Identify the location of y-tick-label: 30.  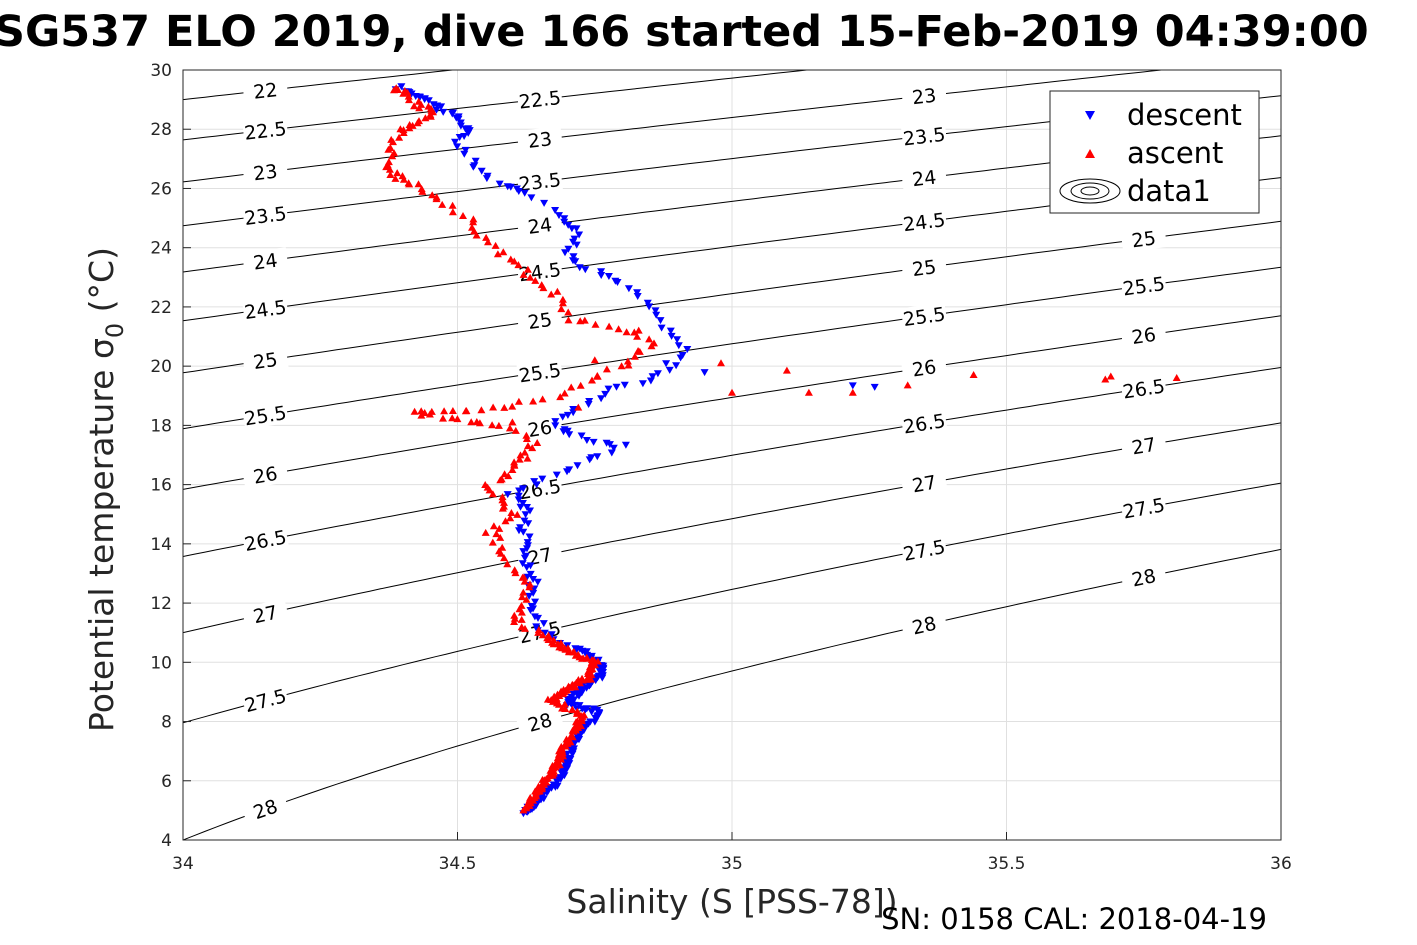
(161, 71).